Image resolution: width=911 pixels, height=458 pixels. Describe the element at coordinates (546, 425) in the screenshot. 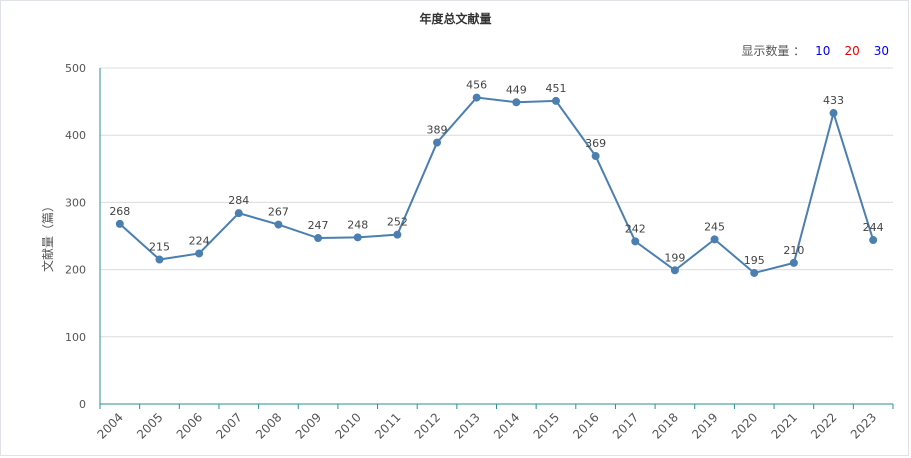

I see `x-tick-label: 2015` at that location.